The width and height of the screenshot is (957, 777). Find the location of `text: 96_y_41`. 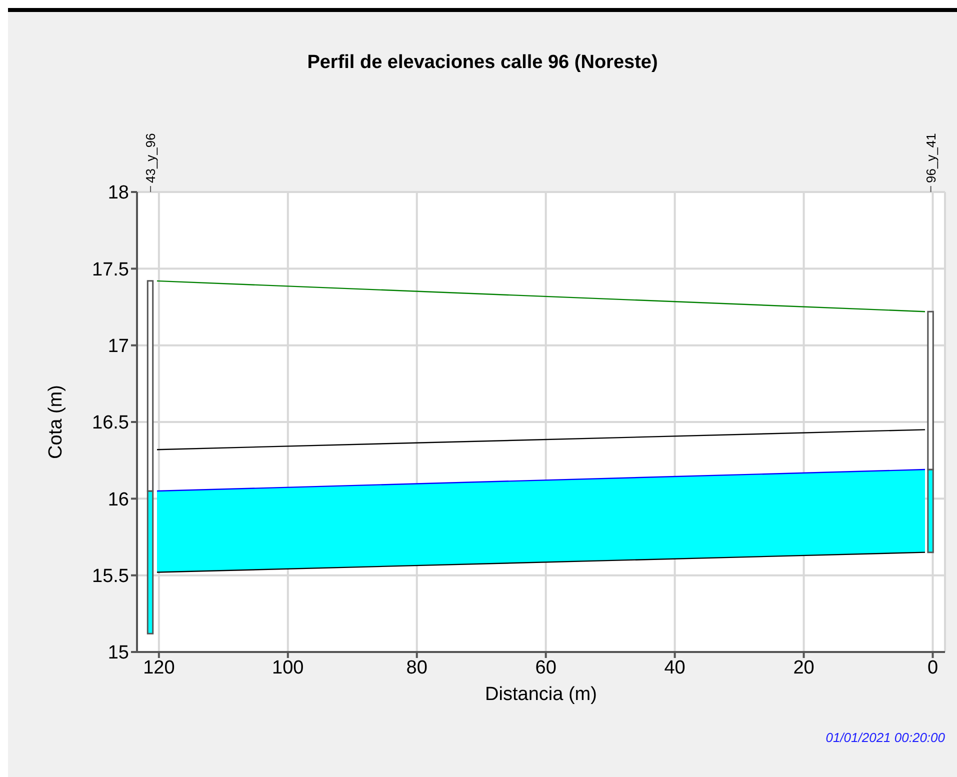

text: 96_y_41 is located at coordinates (930, 158).